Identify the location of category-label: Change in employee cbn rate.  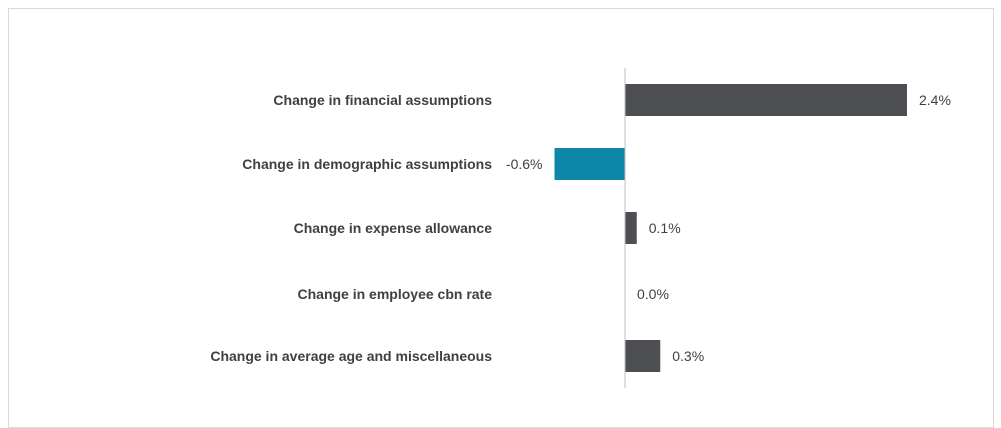
(395, 294).